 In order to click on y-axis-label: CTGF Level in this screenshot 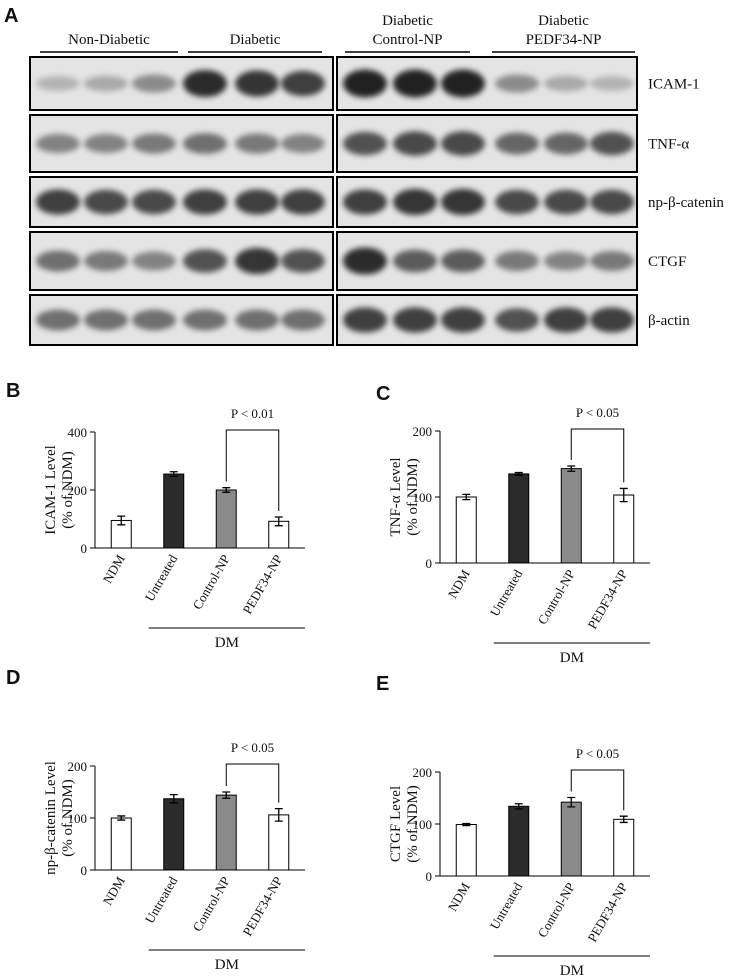, I will do `click(396, 824)`.